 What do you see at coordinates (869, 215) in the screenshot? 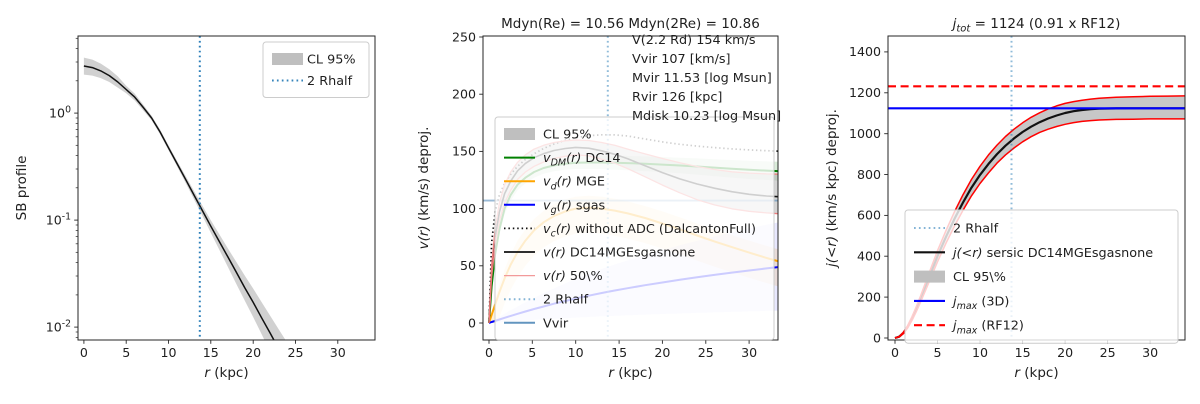
I see `y-tick-label: 600` at bounding box center [869, 215].